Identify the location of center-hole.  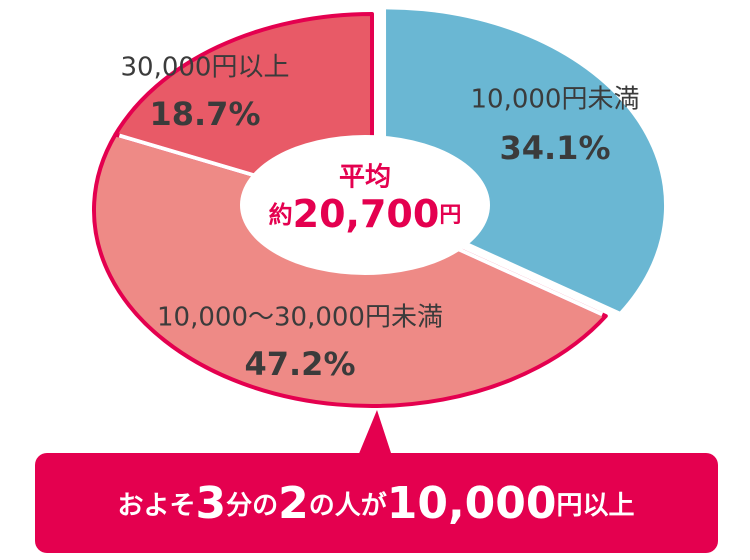
(365, 205).